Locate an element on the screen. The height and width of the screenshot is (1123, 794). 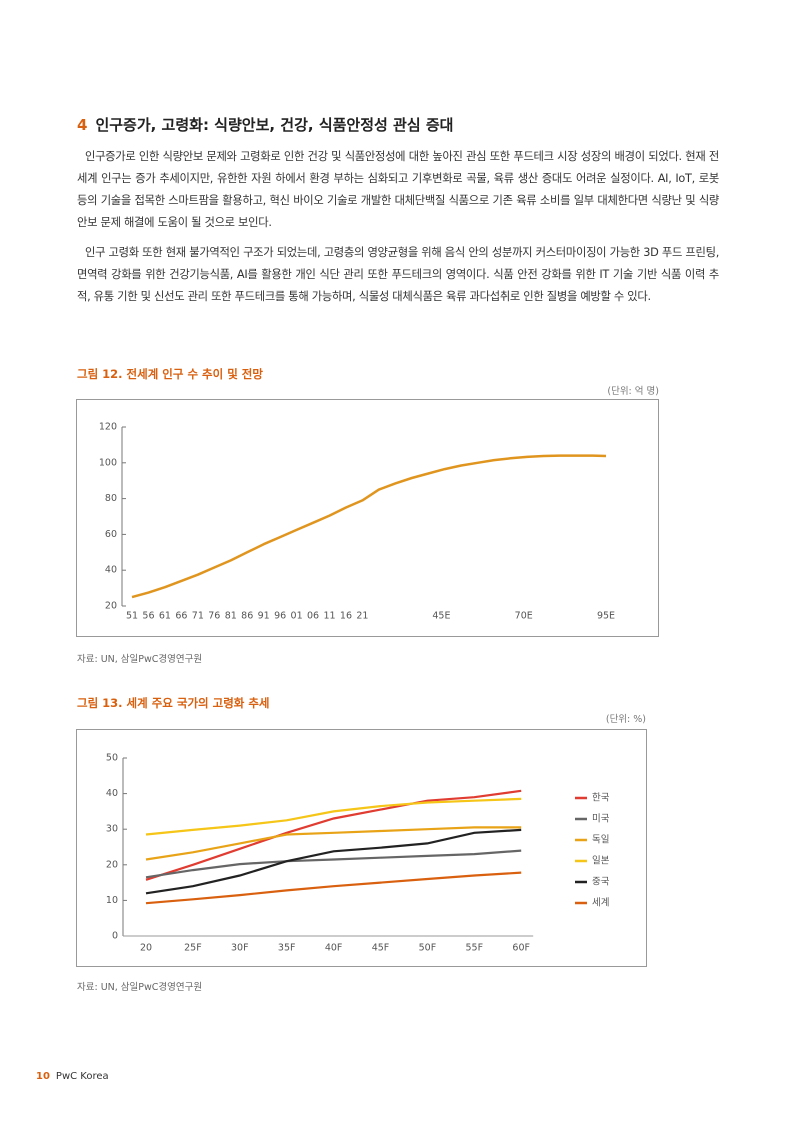
x-tick-label: 60F is located at coordinates (521, 948).